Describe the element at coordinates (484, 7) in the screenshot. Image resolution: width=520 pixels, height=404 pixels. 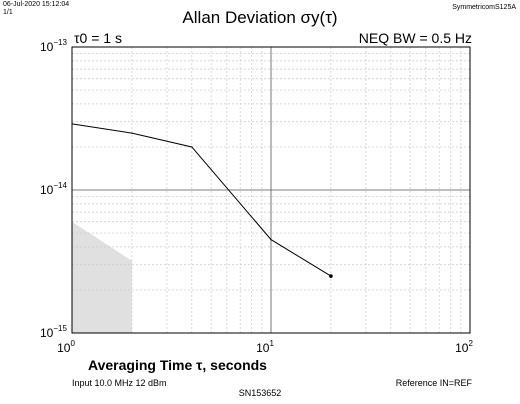
I see `header-instrument: SymmetricomS125A` at that location.